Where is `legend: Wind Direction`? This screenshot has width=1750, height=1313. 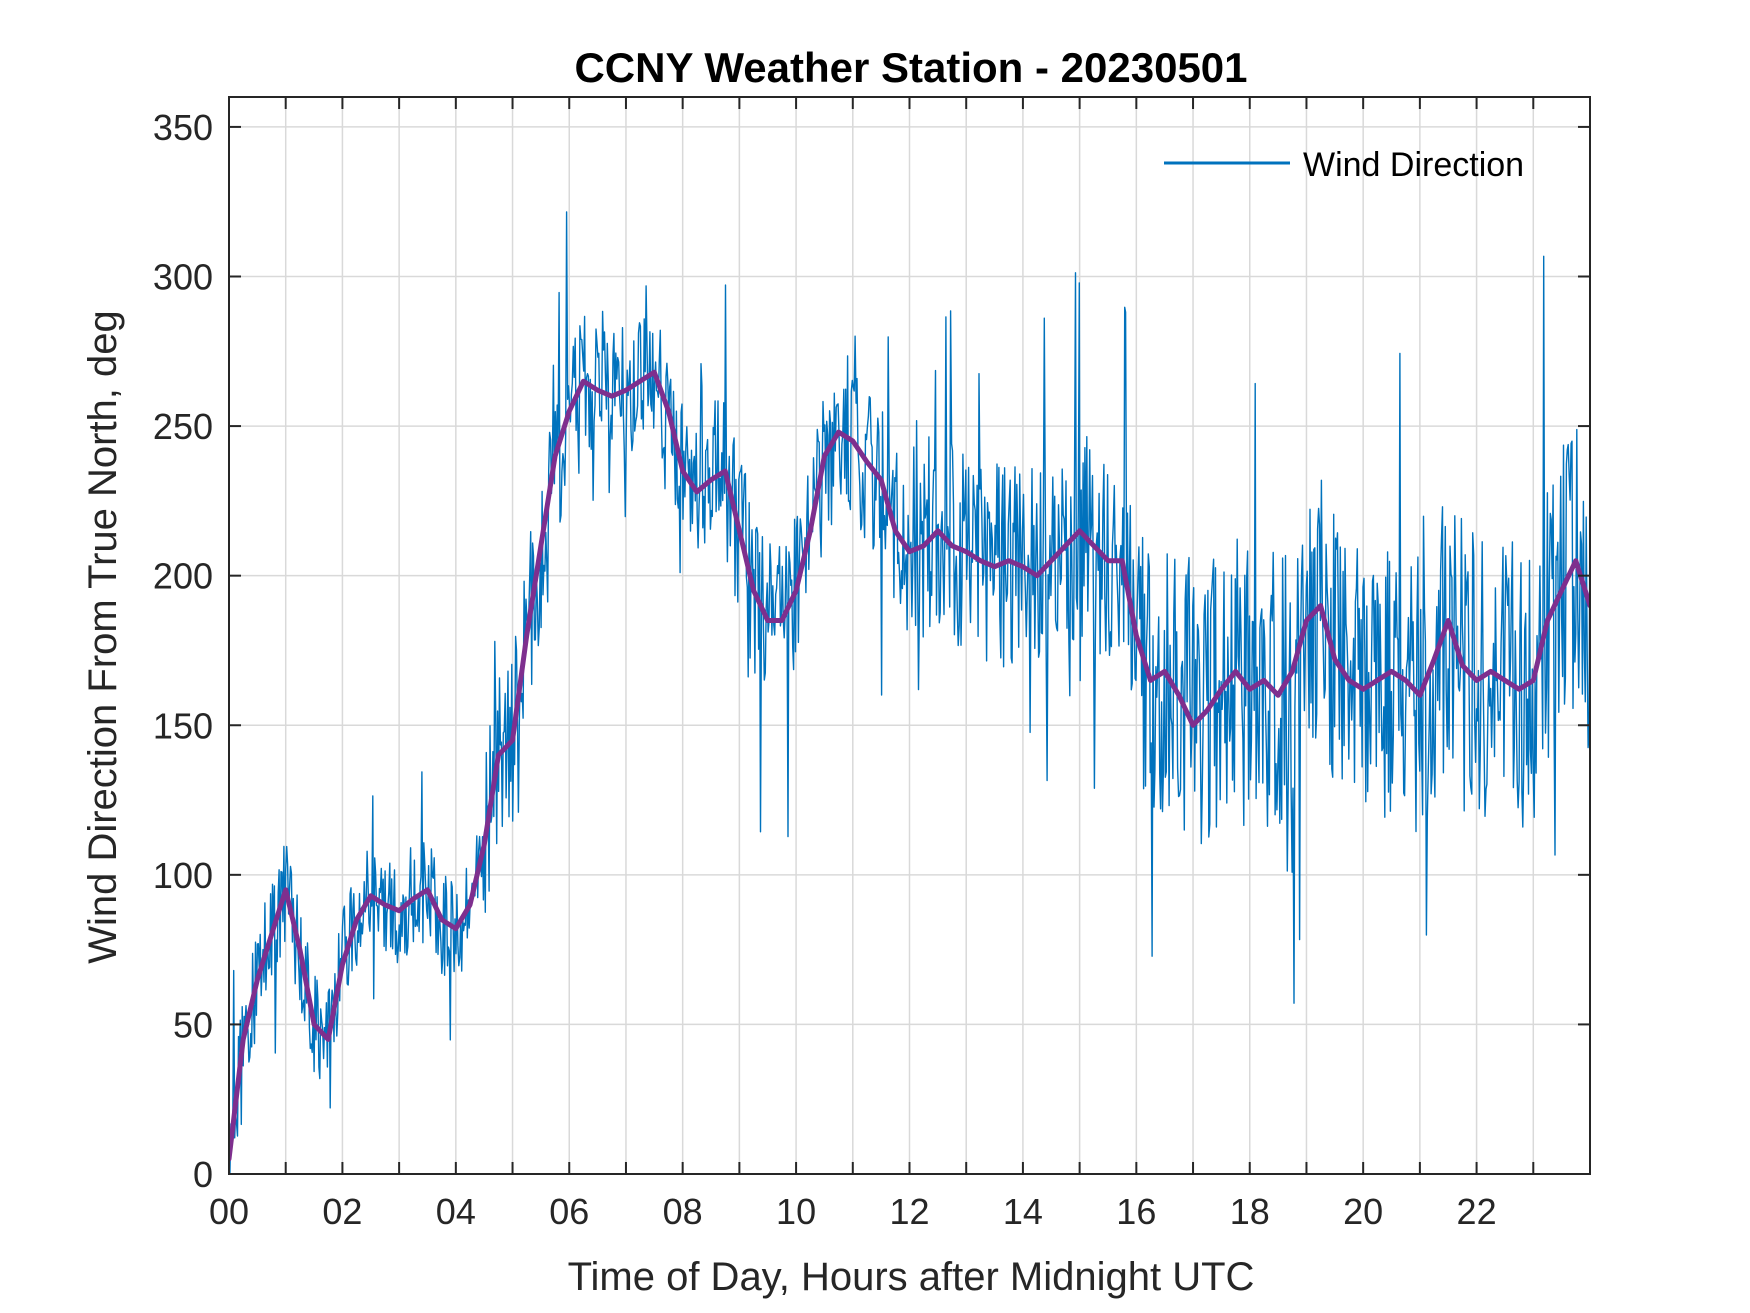 legend: Wind Direction is located at coordinates (1344, 165).